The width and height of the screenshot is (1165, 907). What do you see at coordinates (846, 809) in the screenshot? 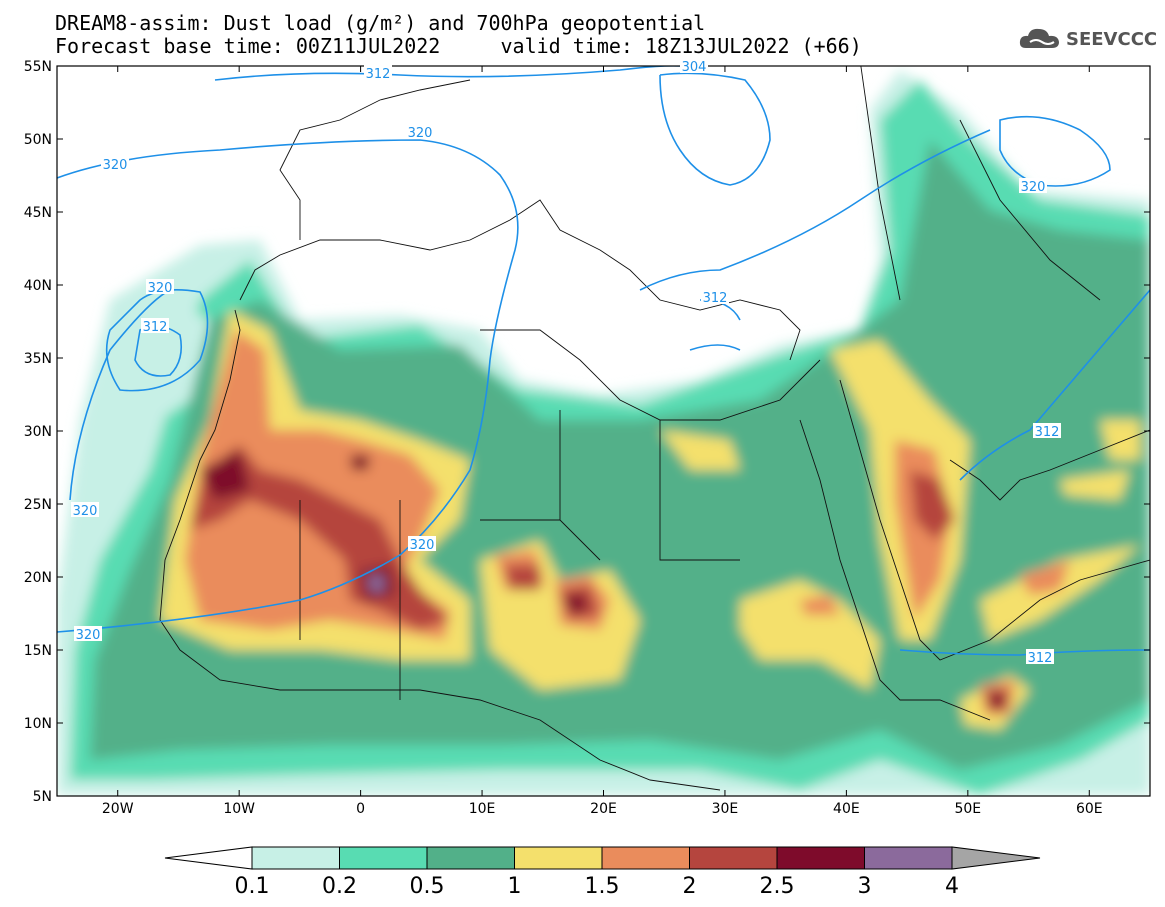
I see `lon-label: 40E` at bounding box center [846, 809].